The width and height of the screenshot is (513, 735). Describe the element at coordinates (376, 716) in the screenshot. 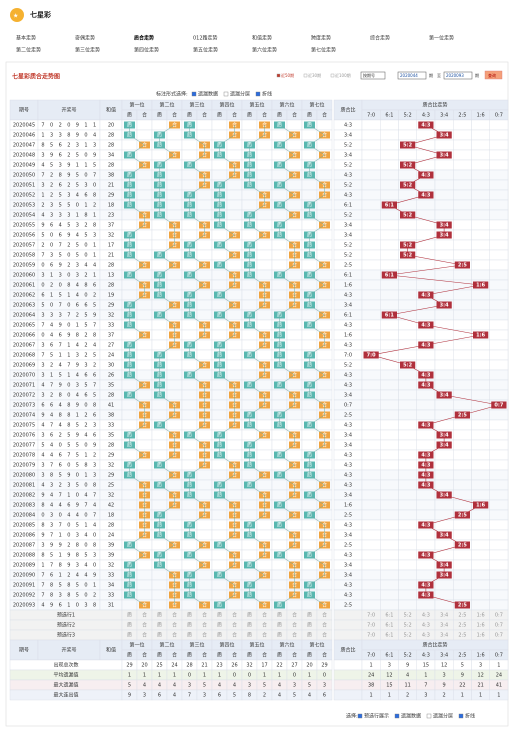

I see `option-label: 预选行展示` at that location.